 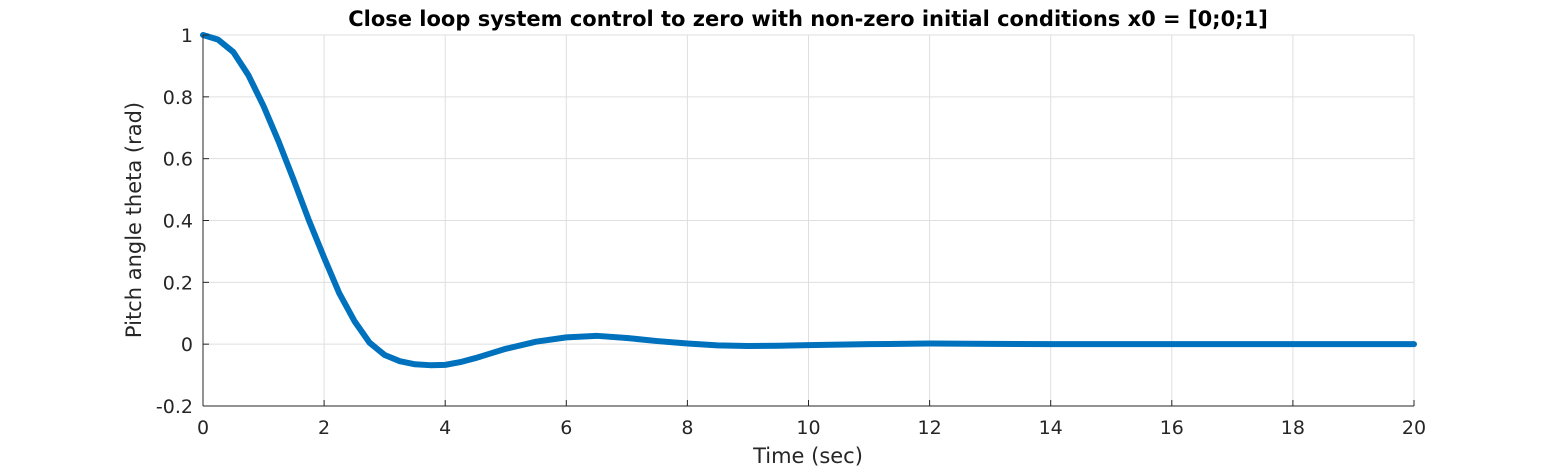 What do you see at coordinates (174, 407) in the screenshot?
I see `y-tick-label-0: -0.2` at bounding box center [174, 407].